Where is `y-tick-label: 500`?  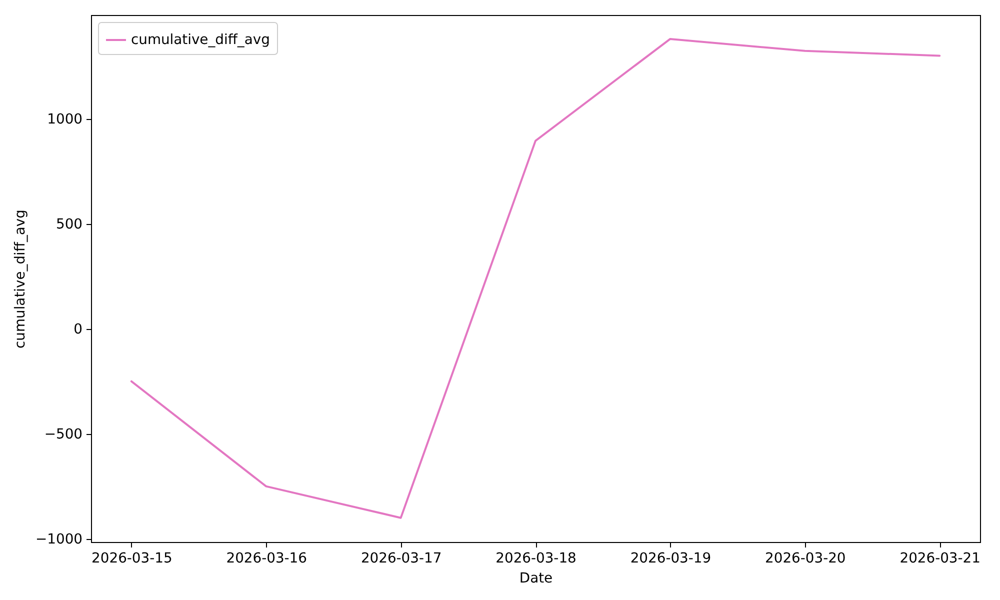 y-tick-label: 500 is located at coordinates (69, 224).